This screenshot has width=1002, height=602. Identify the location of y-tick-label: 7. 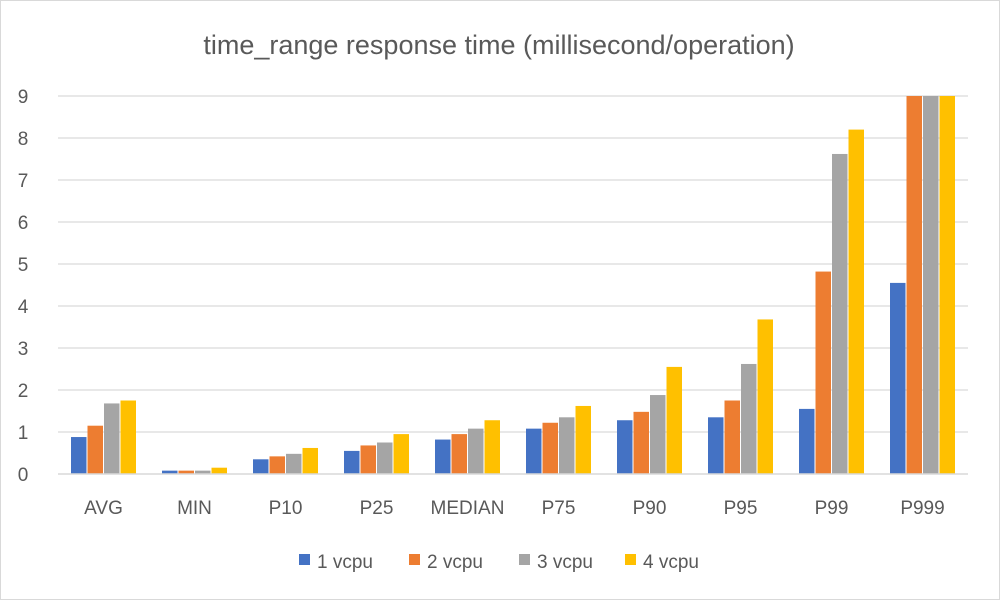
(23, 181).